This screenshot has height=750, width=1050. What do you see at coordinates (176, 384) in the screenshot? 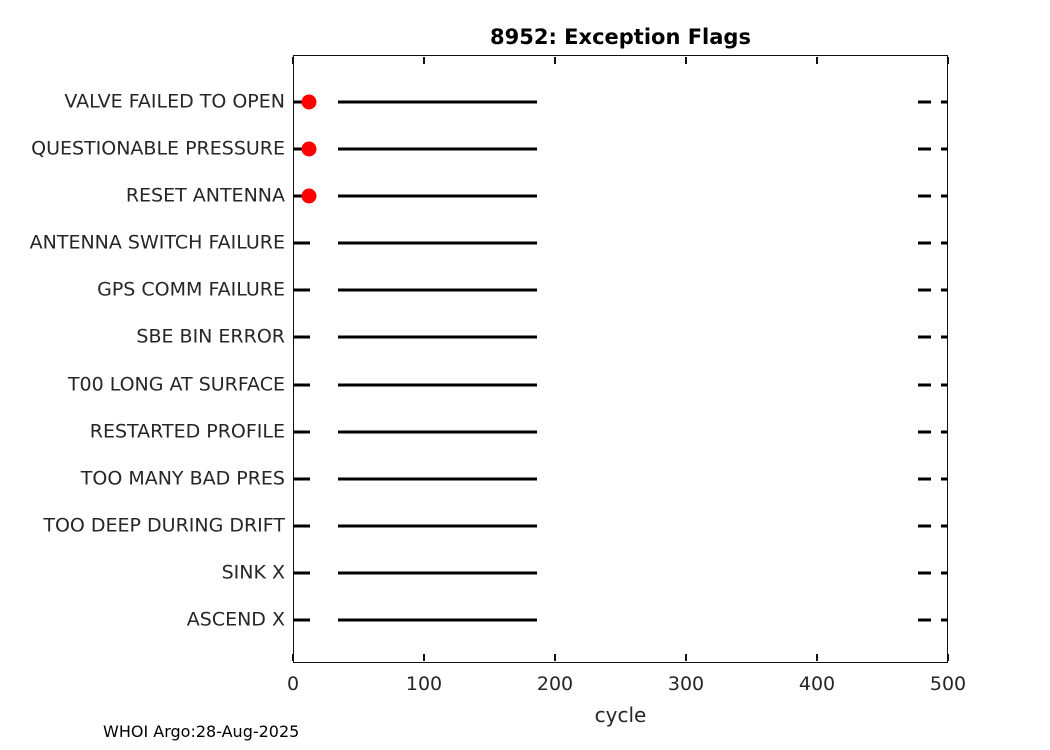
I see `y-tick-label: T00 LONG AT SURFACE` at bounding box center [176, 384].